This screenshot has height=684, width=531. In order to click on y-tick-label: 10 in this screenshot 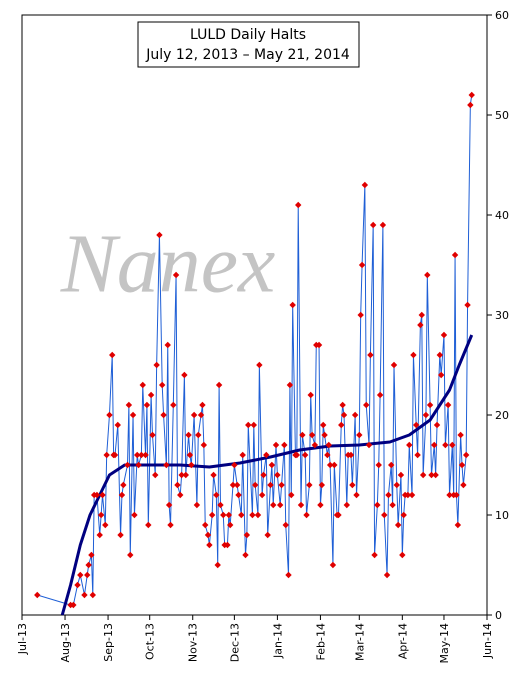, I will do `click(502, 515)`.